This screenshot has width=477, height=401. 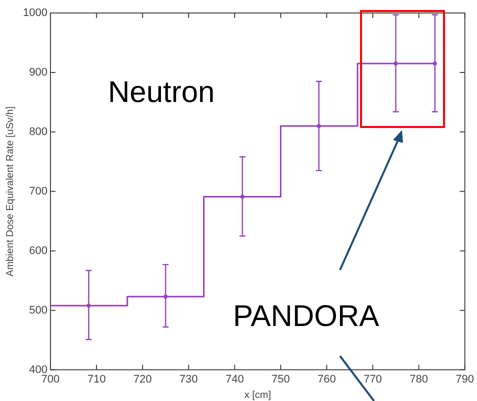 What do you see at coordinates (38, 191) in the screenshot?
I see `y-tick-label: 700` at bounding box center [38, 191].